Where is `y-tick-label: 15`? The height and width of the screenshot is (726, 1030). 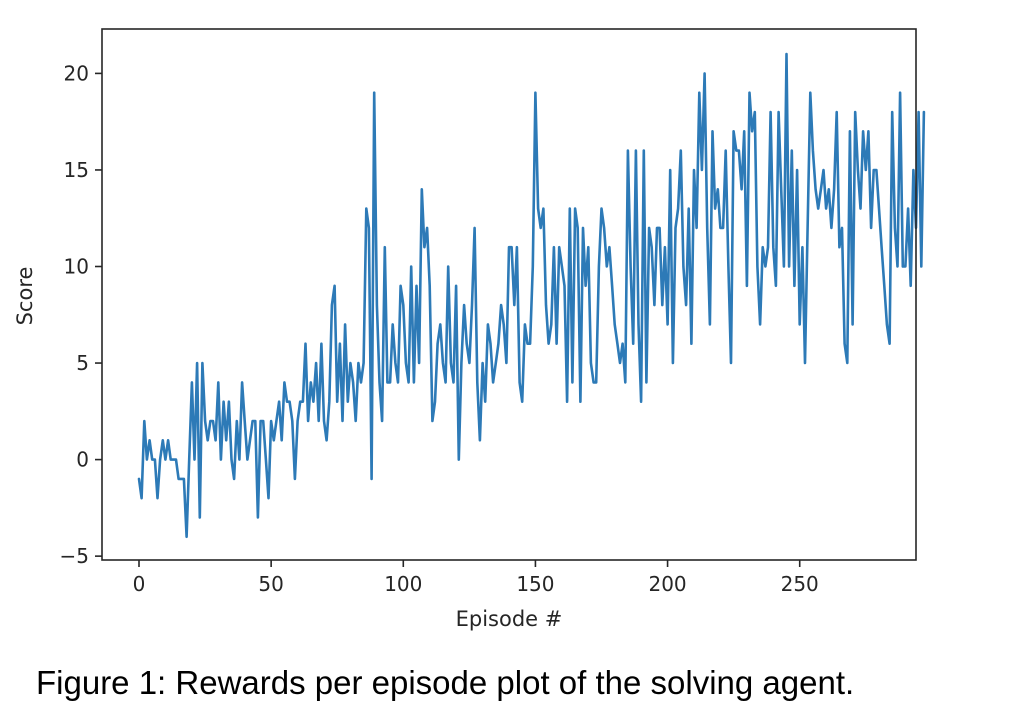
y-tick-label: 15 is located at coordinates (76, 170).